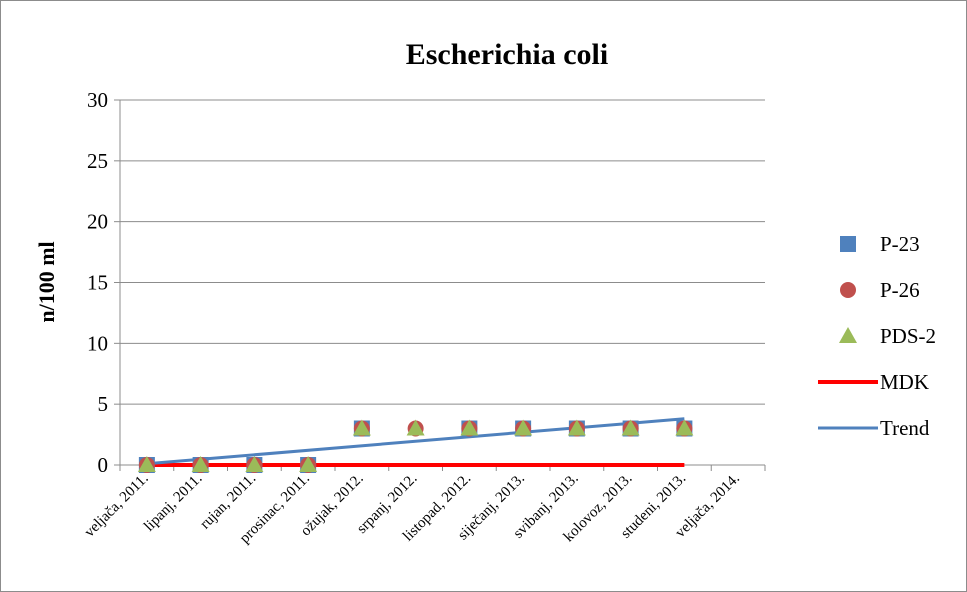 The height and width of the screenshot is (592, 967). I want to click on y-tick-labels: 0 5 10 15 20 25 30, so click(97, 282).